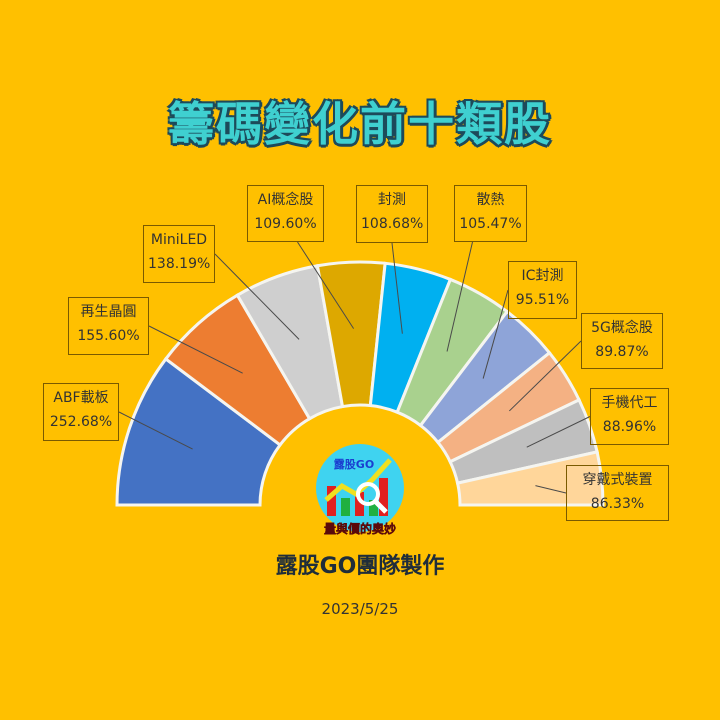 This screenshot has width=720, height=720. What do you see at coordinates (629, 416) in the screenshot?
I see `data-label-8: 手機代工 88.96%` at bounding box center [629, 416].